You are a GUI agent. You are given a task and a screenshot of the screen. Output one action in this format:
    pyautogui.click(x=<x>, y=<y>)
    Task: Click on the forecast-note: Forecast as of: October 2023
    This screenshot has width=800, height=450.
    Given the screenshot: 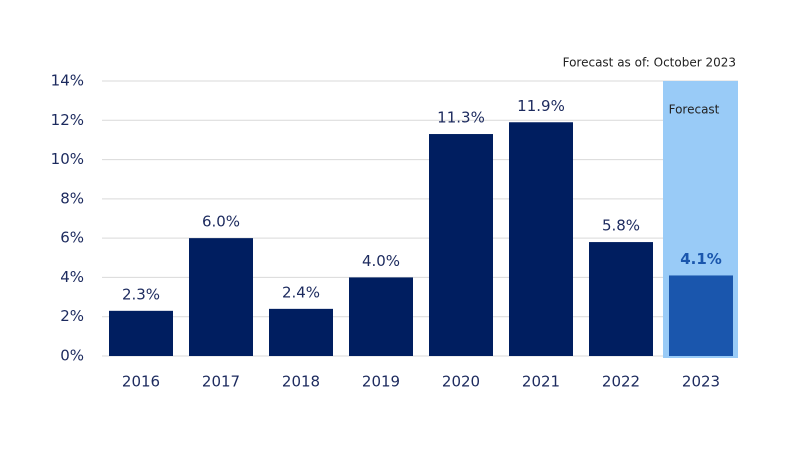 What is the action you would take?
    pyautogui.click(x=649, y=63)
    